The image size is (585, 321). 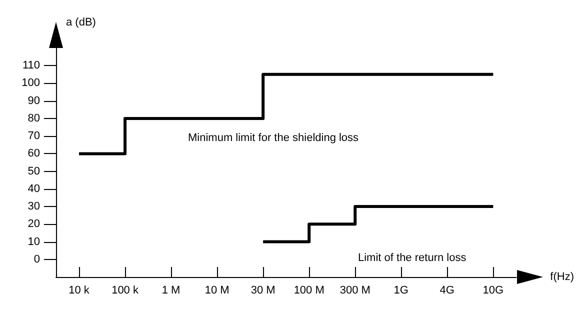 What do you see at coordinates (37, 259) in the screenshot?
I see `y-tick-label: 0` at bounding box center [37, 259].